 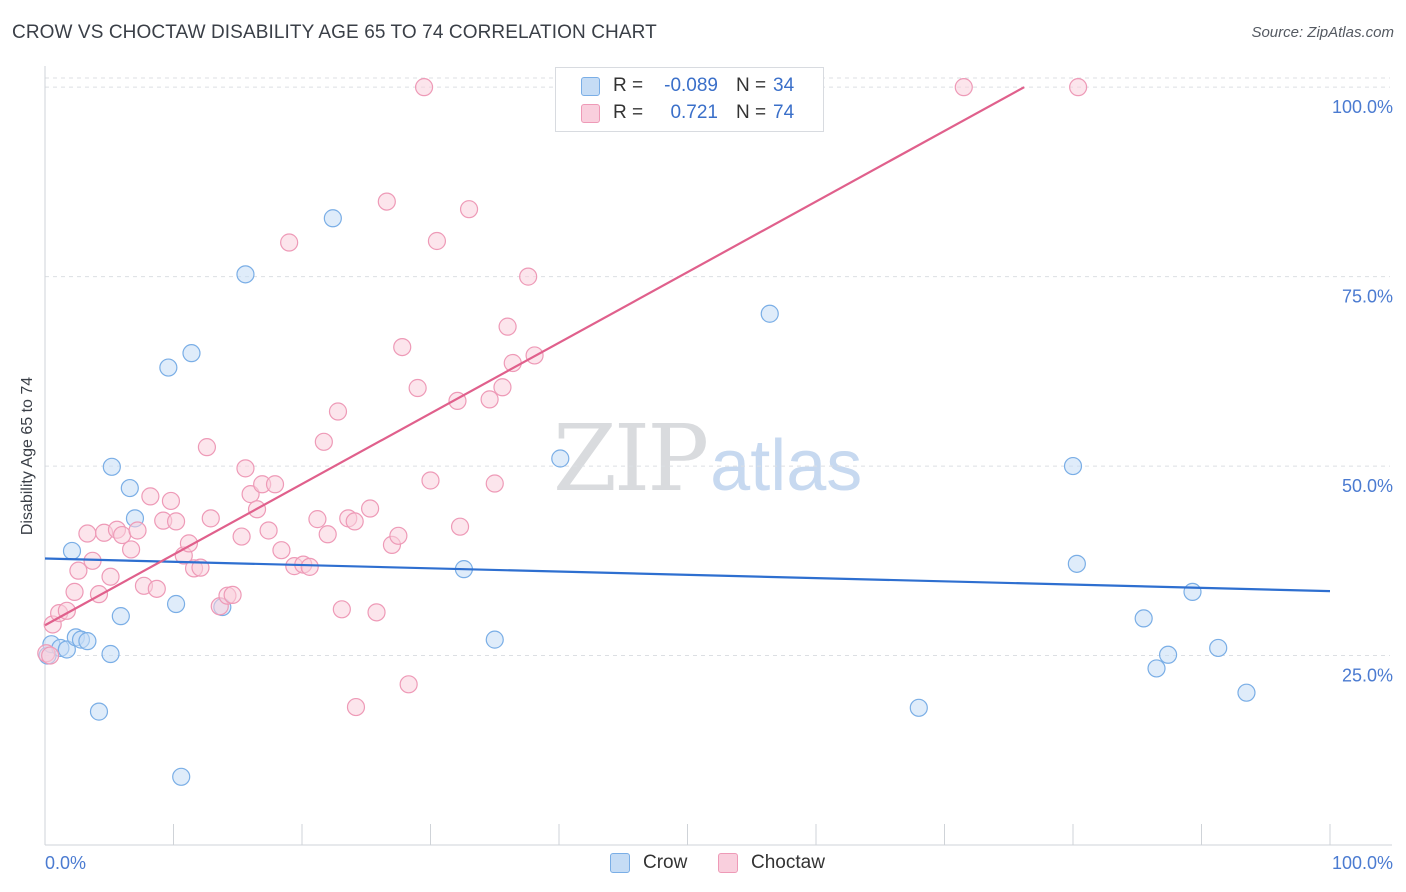 I want to click on source-credit: Source: ZipAtlas.com, so click(x=1322, y=32).